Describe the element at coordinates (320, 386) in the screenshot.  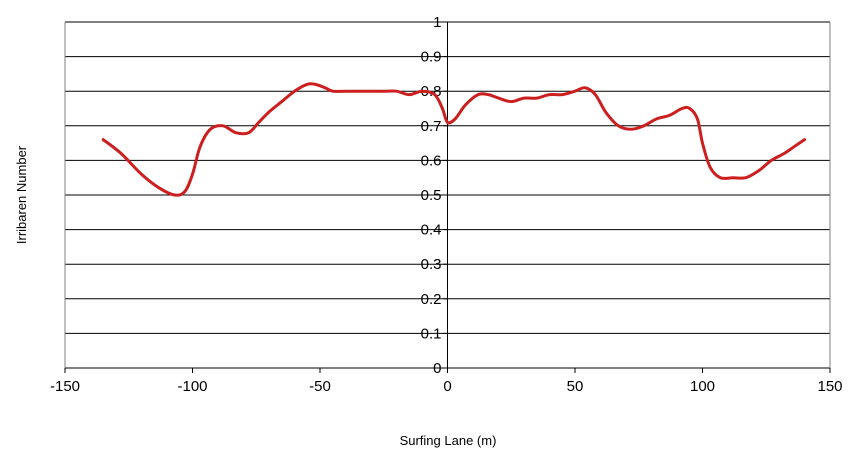
I see `x-tick-label: -50` at that location.